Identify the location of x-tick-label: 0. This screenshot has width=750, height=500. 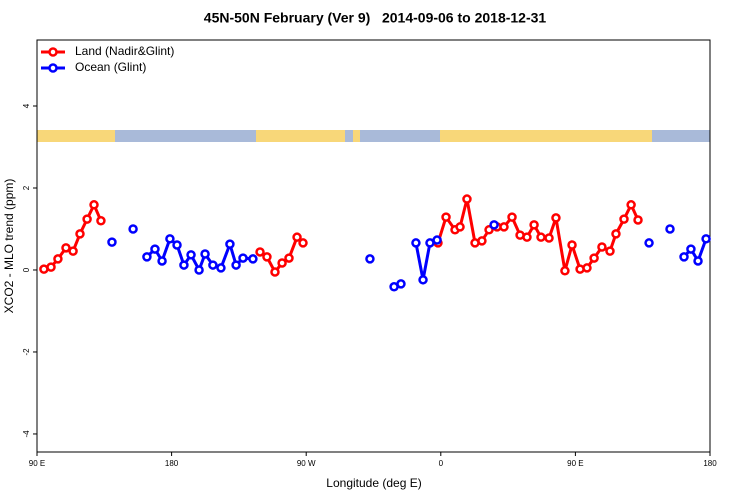
(441, 463).